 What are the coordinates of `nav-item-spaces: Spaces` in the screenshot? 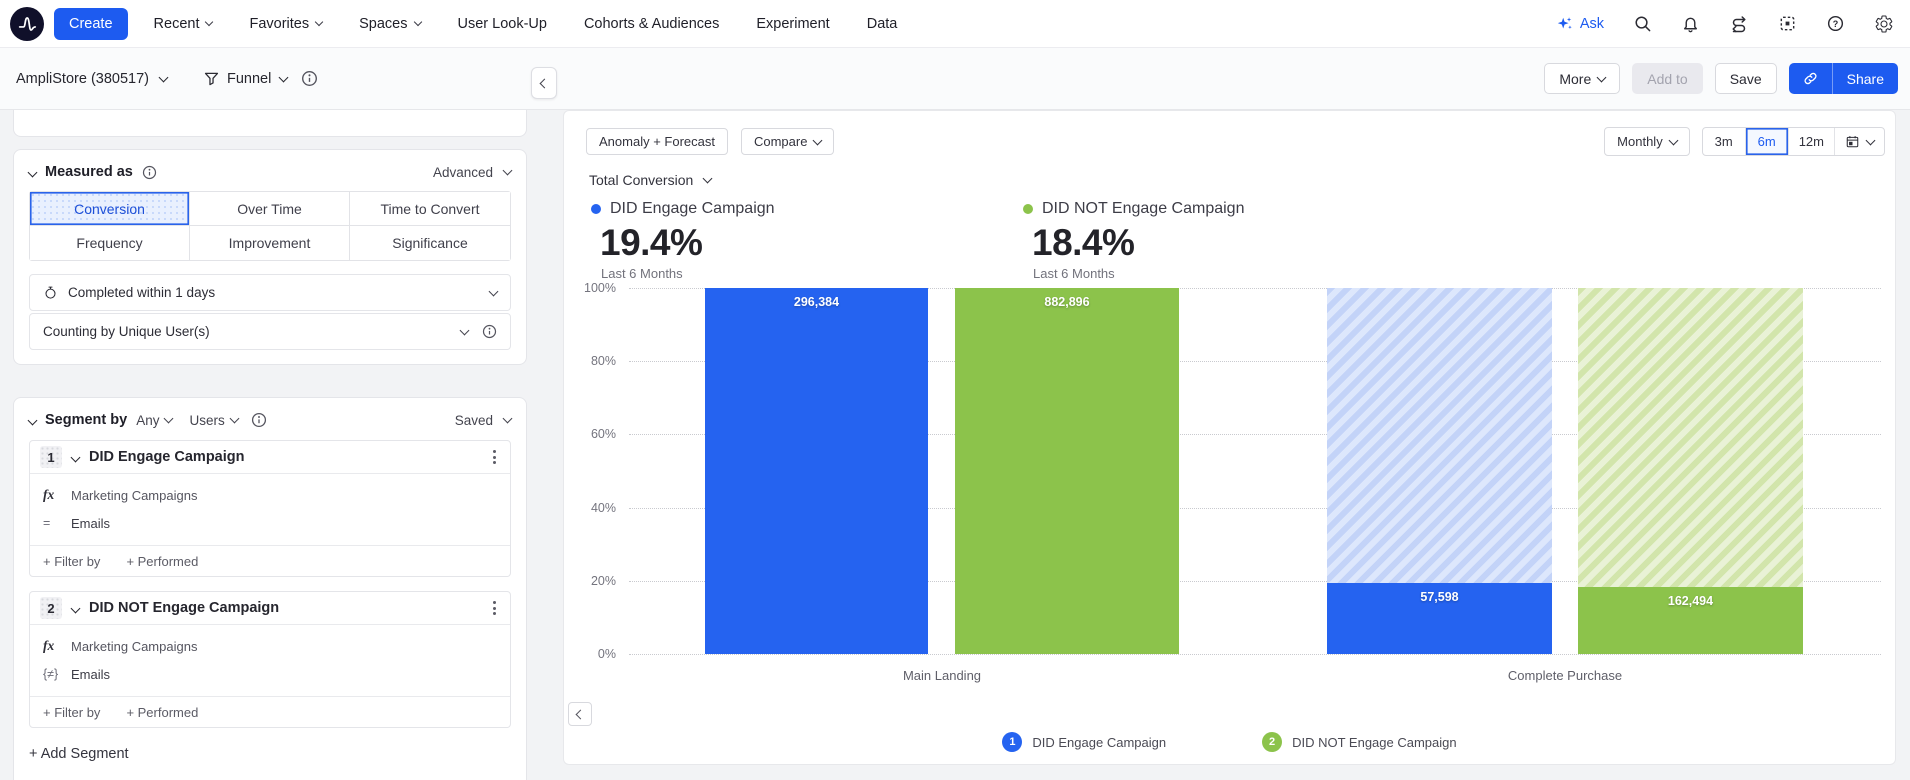 It's located at (390, 24).